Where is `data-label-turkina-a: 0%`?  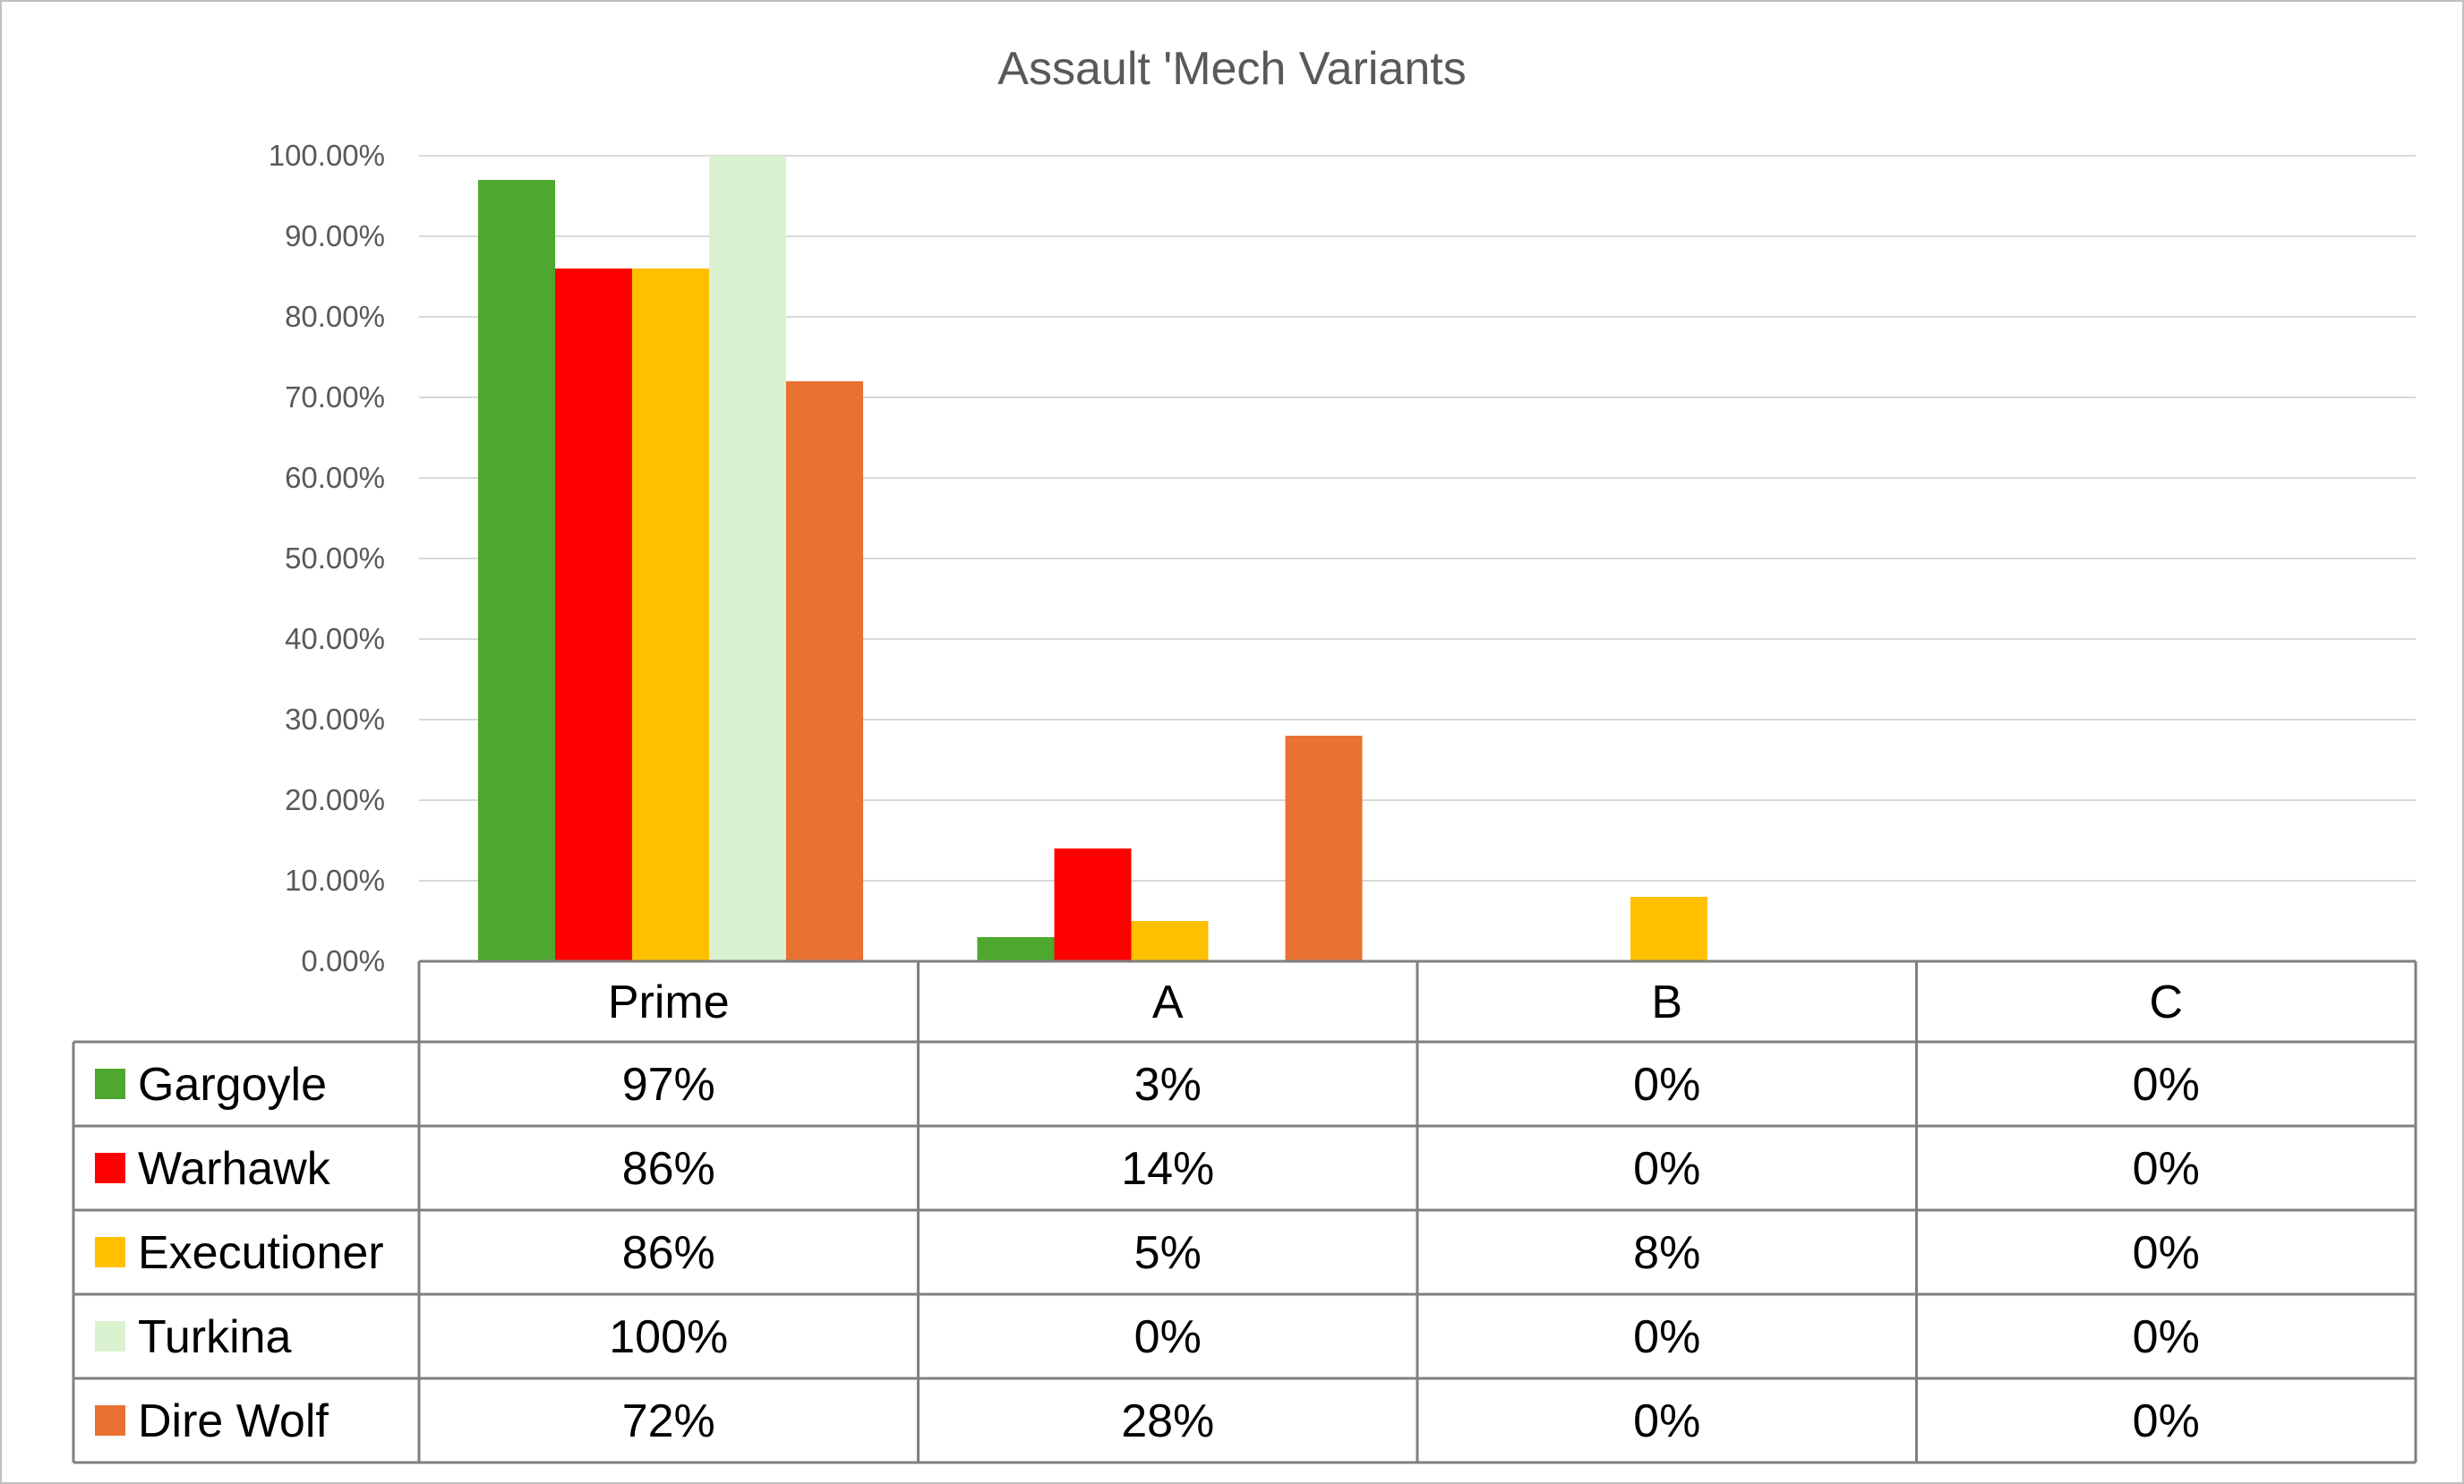 data-label-turkina-a: 0% is located at coordinates (1168, 1337).